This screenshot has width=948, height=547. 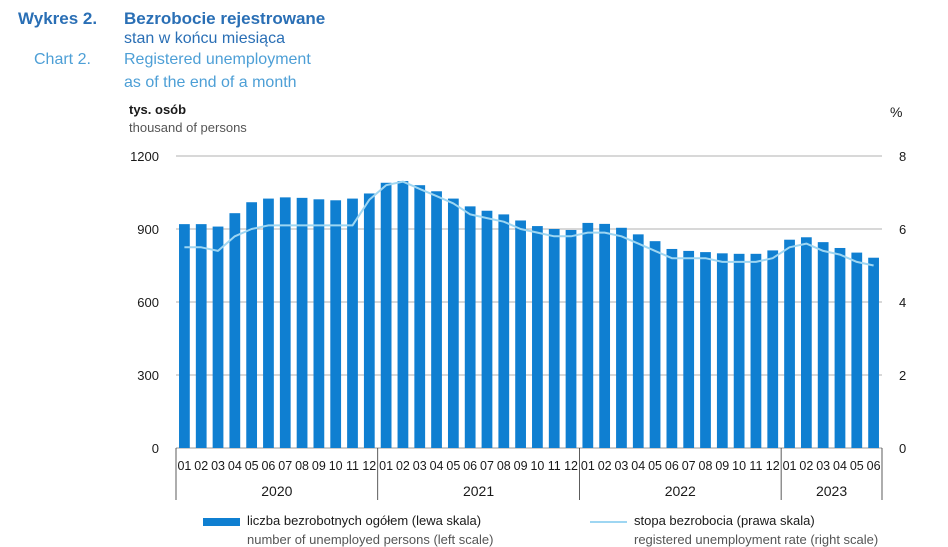 What do you see at coordinates (225, 18) in the screenshot?
I see `chart-title-pl: Bezrobocie rejestrowane` at bounding box center [225, 18].